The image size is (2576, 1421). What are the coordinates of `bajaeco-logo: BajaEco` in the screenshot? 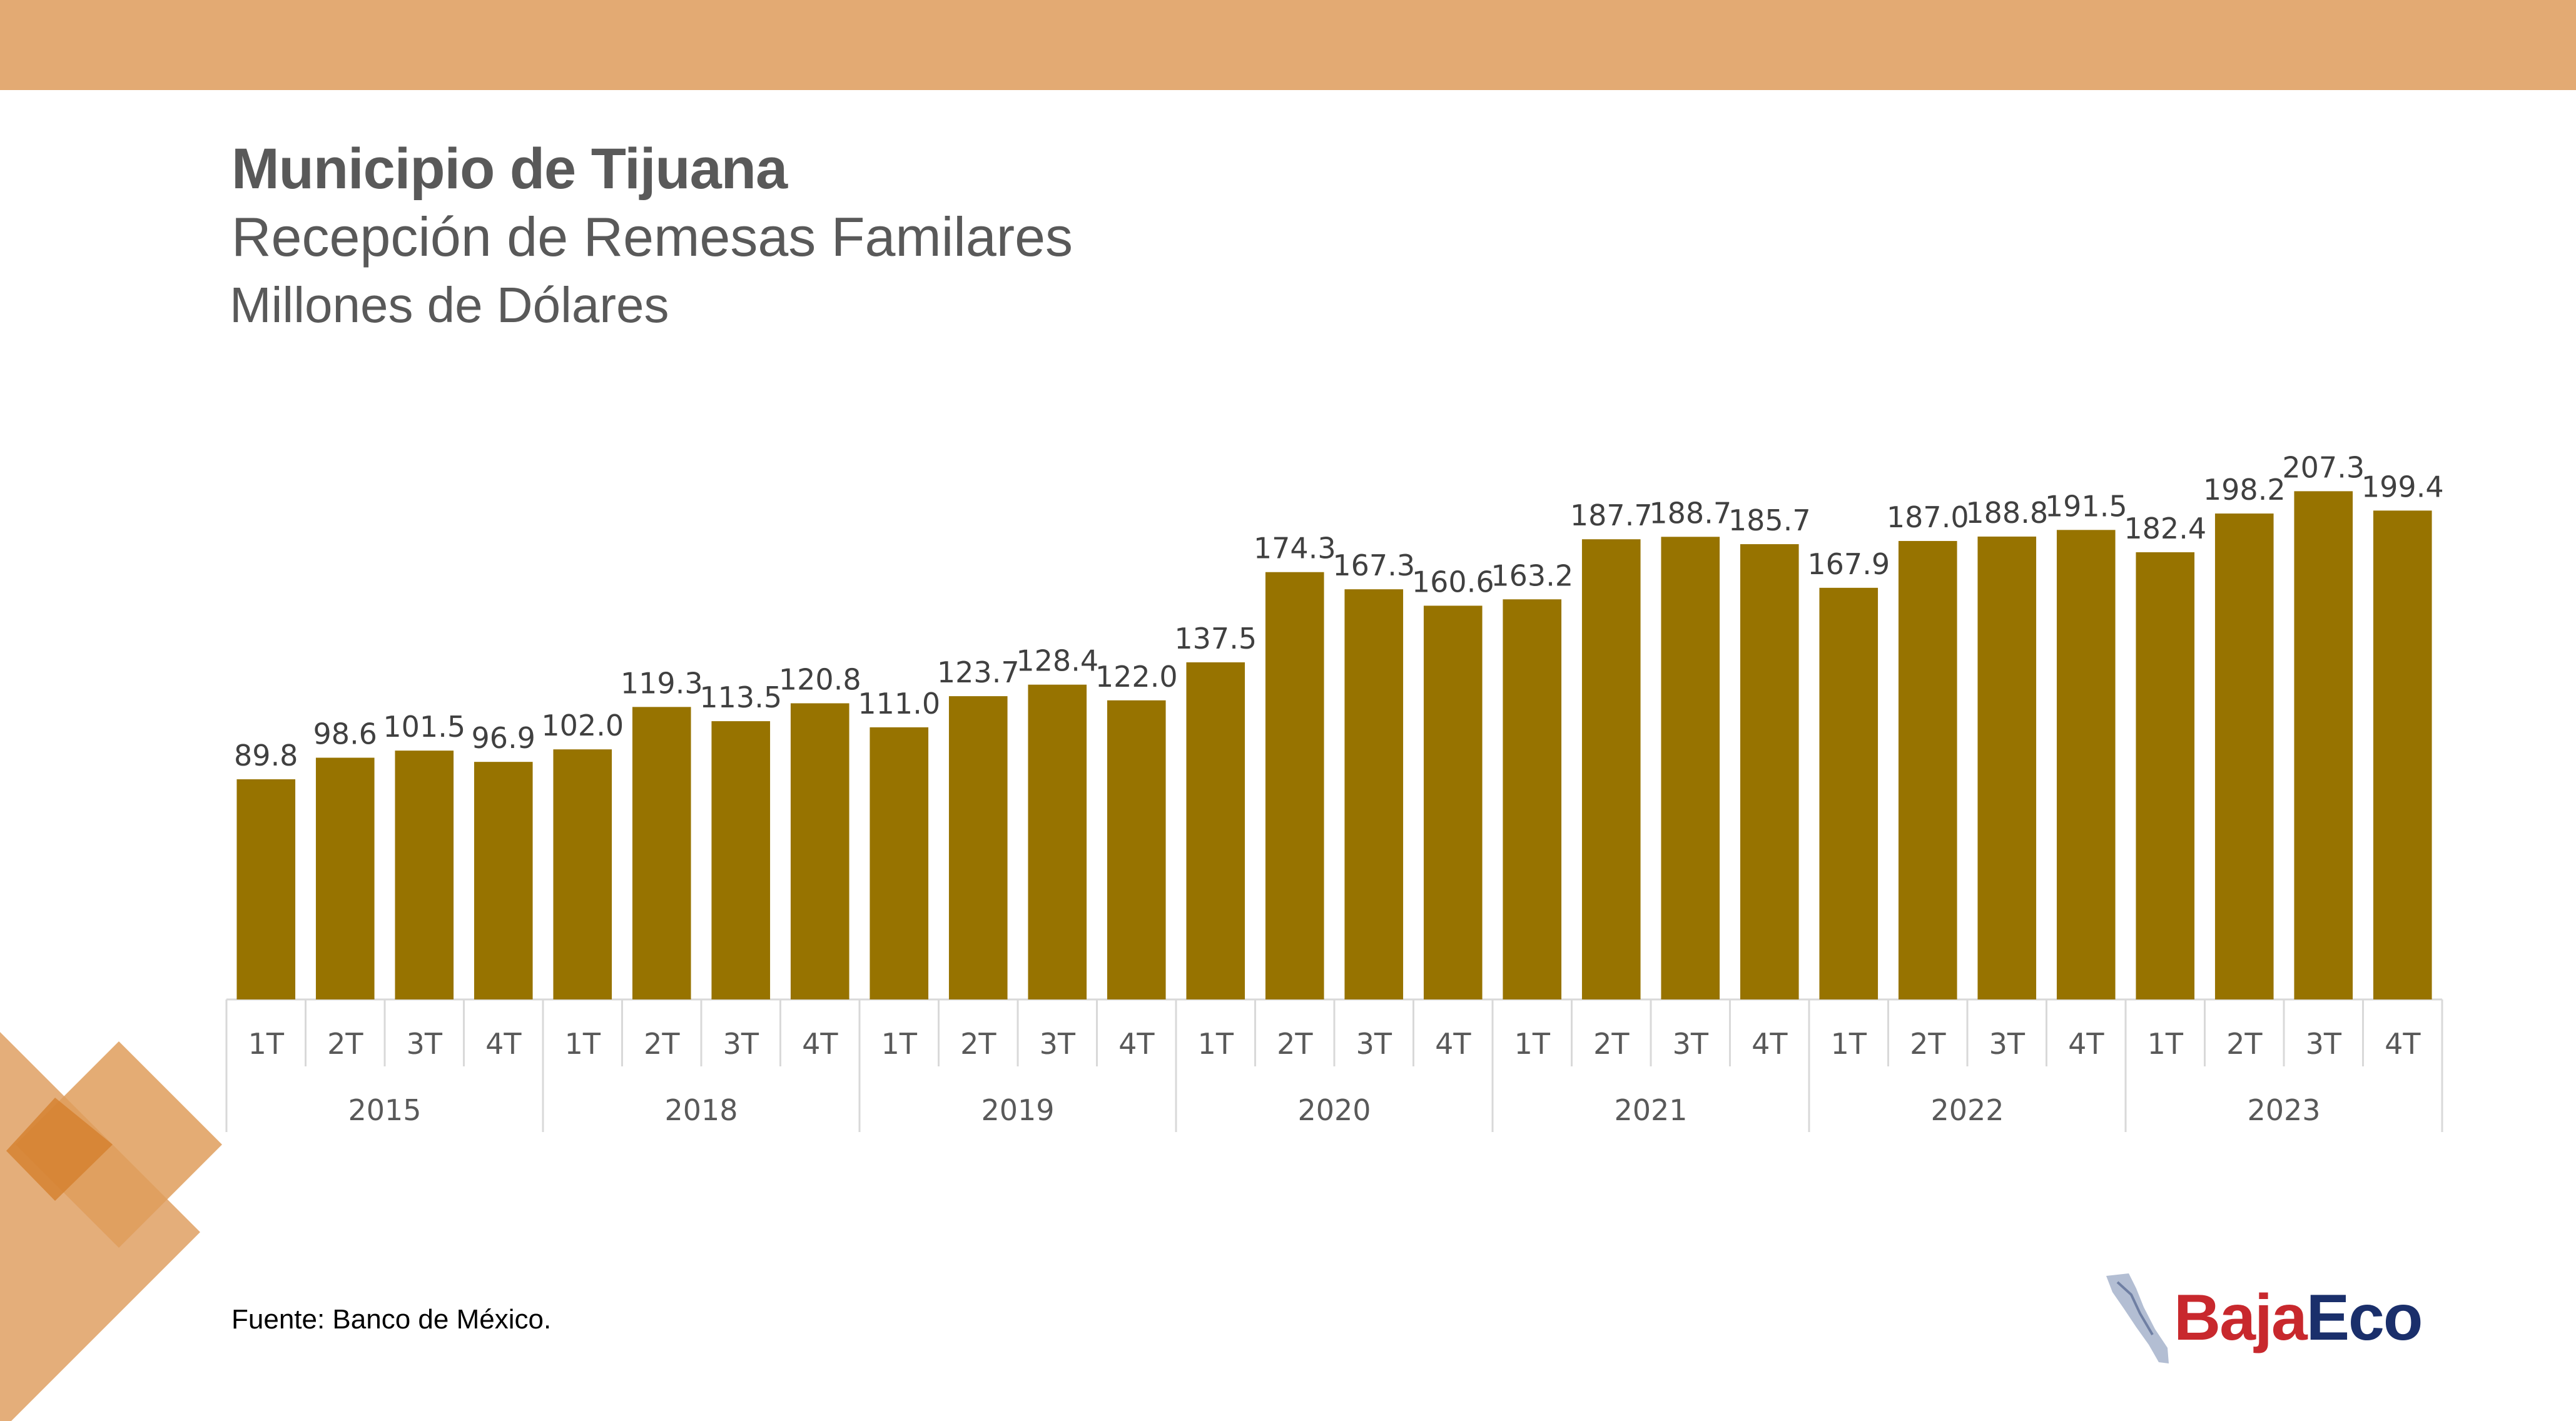 It's located at (2274, 1320).